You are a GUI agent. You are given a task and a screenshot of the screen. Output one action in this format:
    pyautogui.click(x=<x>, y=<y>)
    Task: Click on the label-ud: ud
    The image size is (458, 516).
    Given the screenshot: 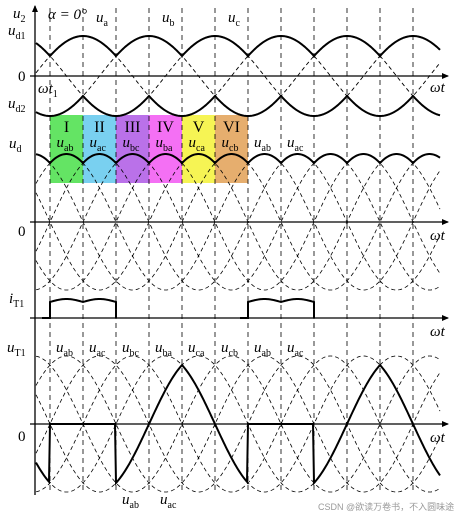 What is the action you would take?
    pyautogui.click(x=15, y=145)
    